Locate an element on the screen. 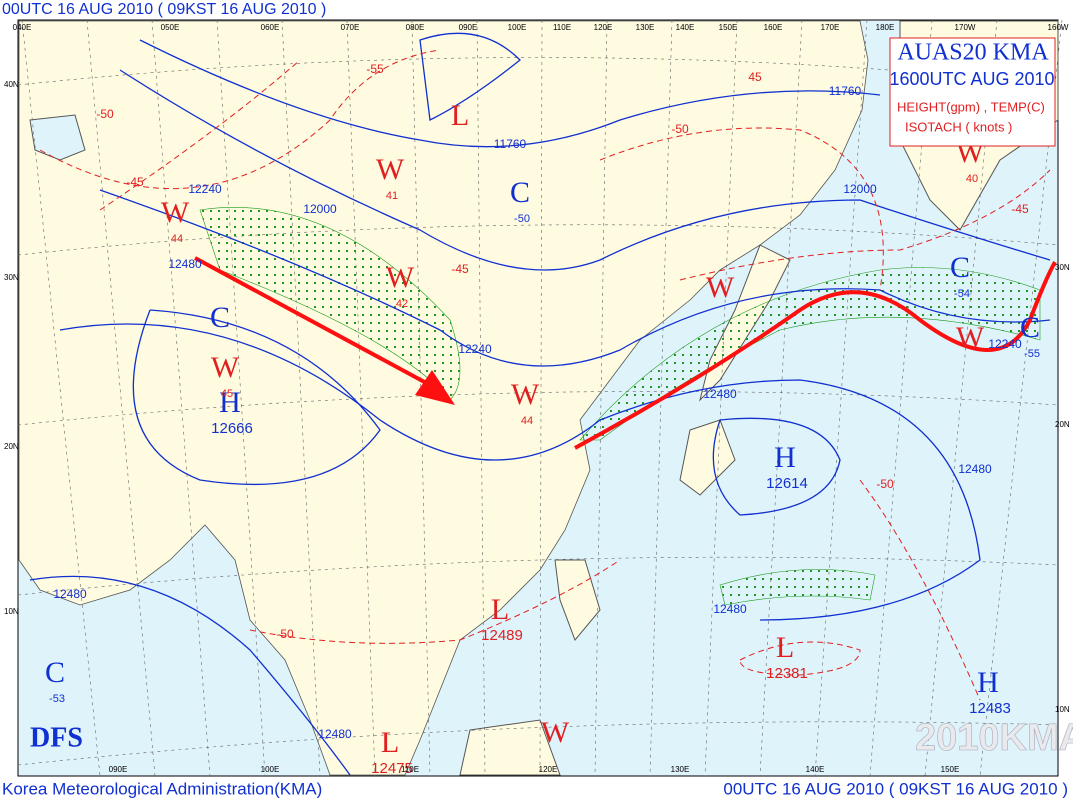 The image size is (1073, 807). philippines is located at coordinates (577, 600).